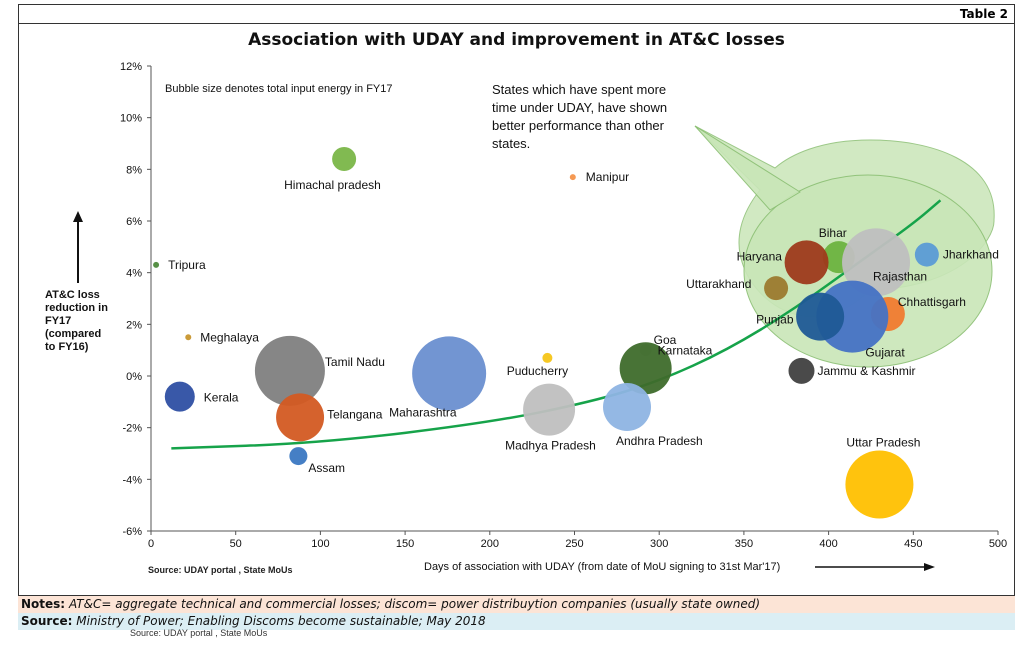 This screenshot has height=660, width=1018. Describe the element at coordinates (289, 370) in the screenshot. I see `bubble-tamil-nadu` at that location.